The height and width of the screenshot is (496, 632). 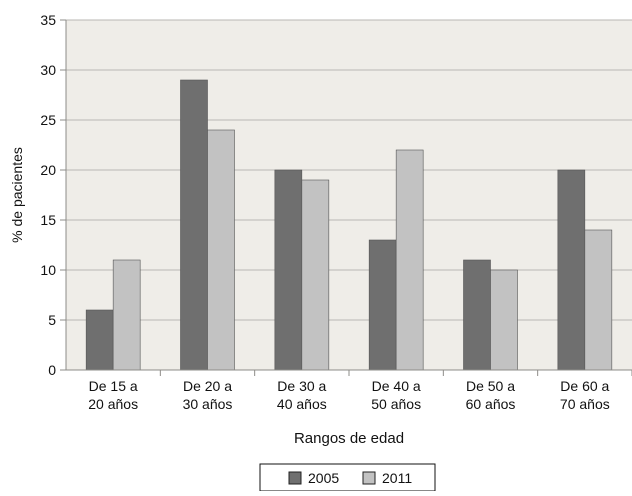 I want to click on legend-swatch-2005, so click(x=295, y=478).